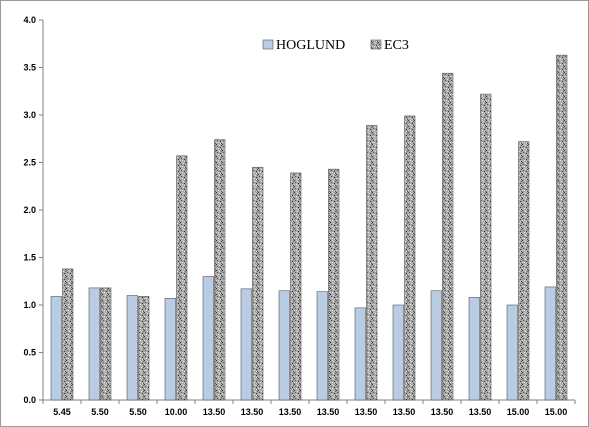 This screenshot has width=589, height=427. Describe the element at coordinates (29, 305) in the screenshot. I see `y-tick-label: 1.0` at that location.